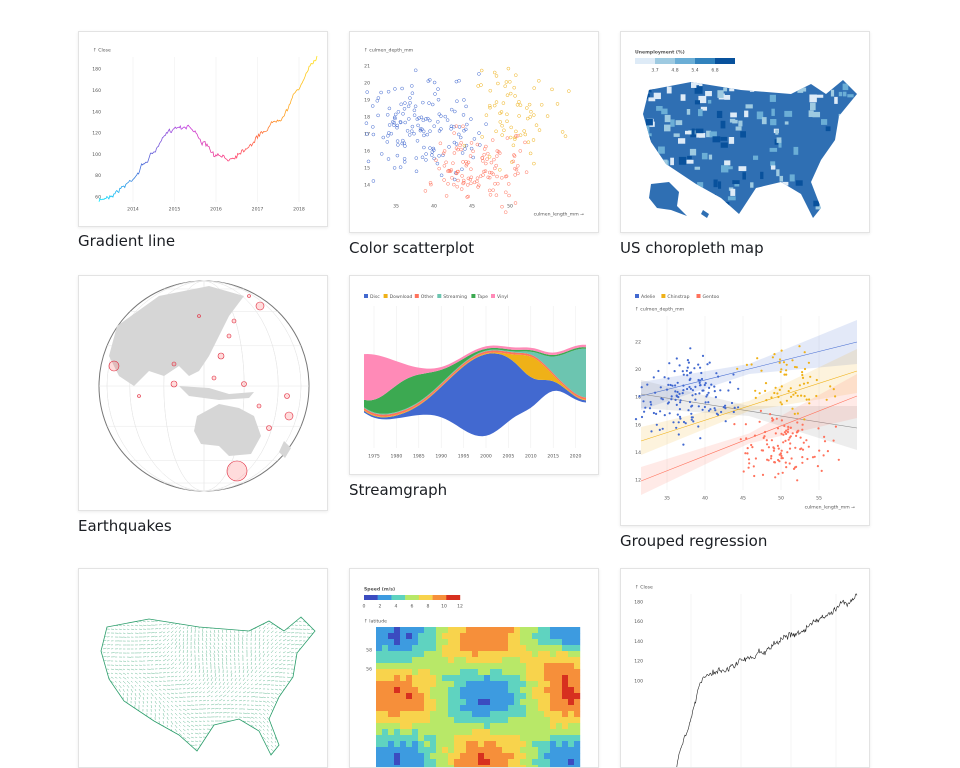 The width and height of the screenshot is (960, 768). Describe the element at coordinates (693, 541) in the screenshot. I see `card-title: Grouped regression` at that location.